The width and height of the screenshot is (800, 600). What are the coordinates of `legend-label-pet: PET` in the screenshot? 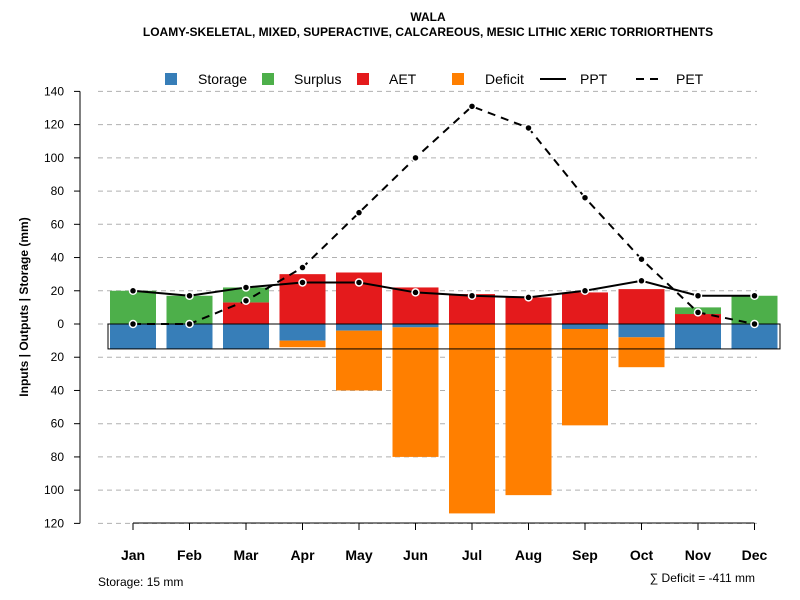 It's located at (690, 79).